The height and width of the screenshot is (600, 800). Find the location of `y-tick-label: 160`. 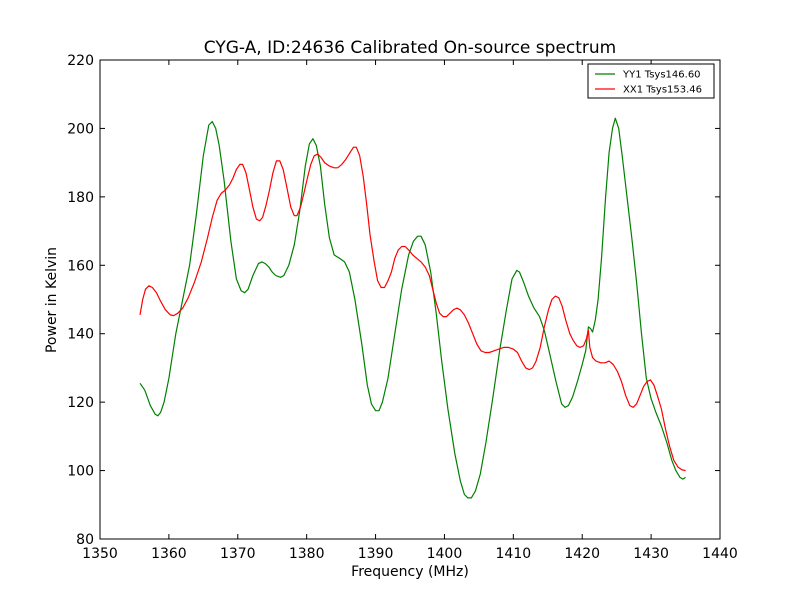

y-tick-label: 160 is located at coordinates (80, 266).